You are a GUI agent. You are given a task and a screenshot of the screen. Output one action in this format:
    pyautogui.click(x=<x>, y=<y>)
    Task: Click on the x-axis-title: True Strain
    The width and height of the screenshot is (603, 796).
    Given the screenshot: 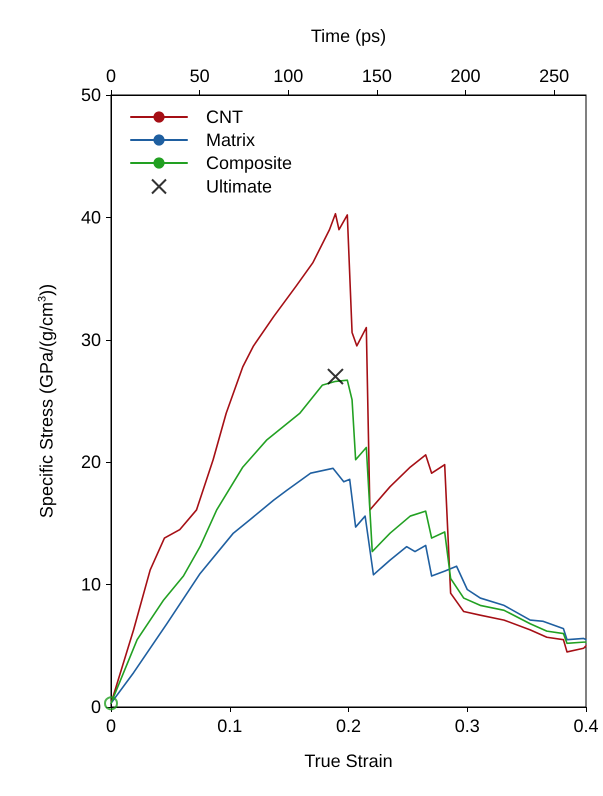 What is the action you would take?
    pyautogui.click(x=348, y=761)
    